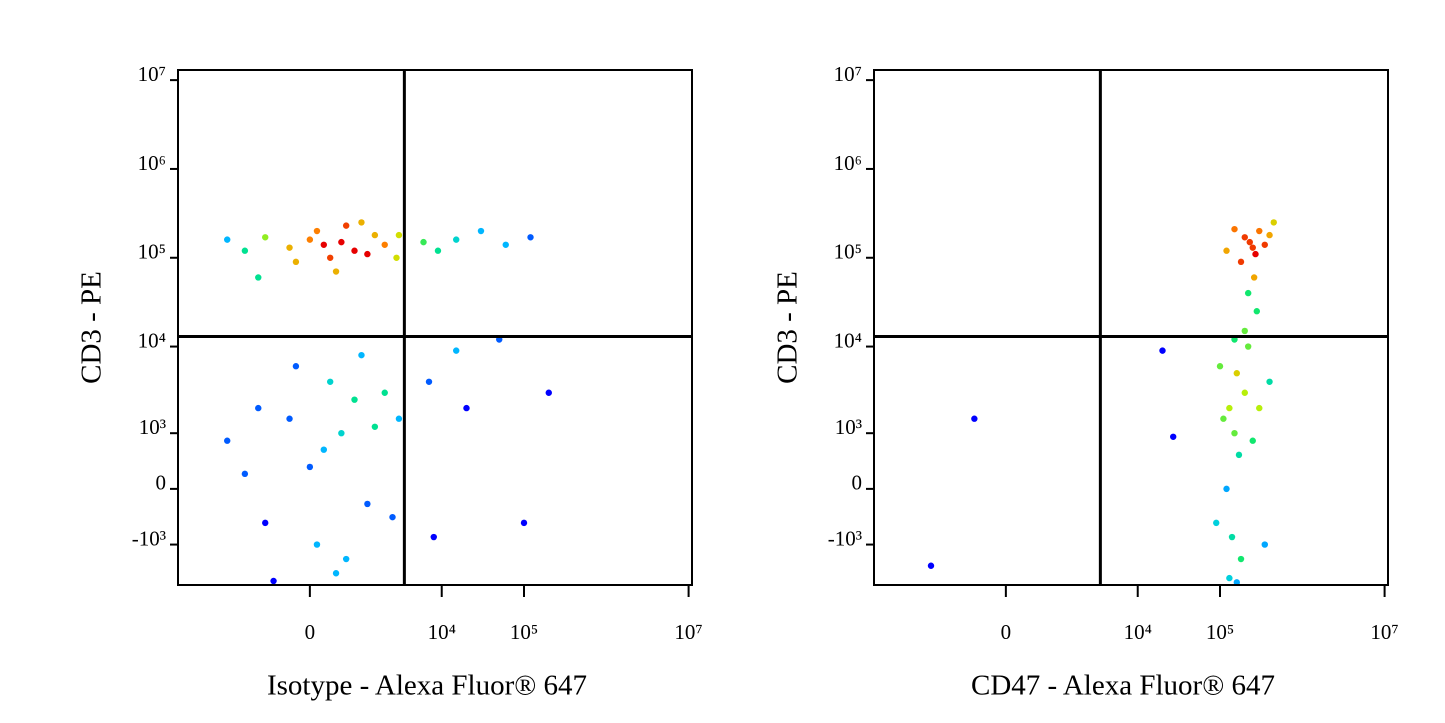 Image resolution: width=1445 pixels, height=723 pixels. I want to click on y-tick-label: -10³, so click(845, 538).